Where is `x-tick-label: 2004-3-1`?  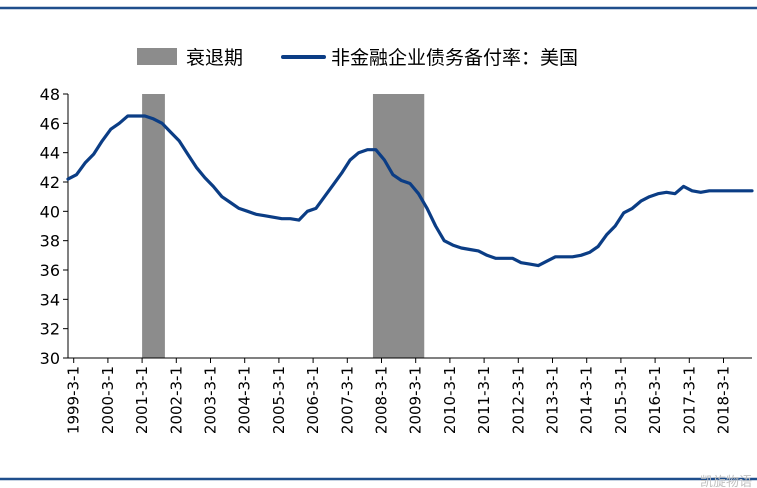
x-tick-label: 2004-3-1 is located at coordinates (245, 400).